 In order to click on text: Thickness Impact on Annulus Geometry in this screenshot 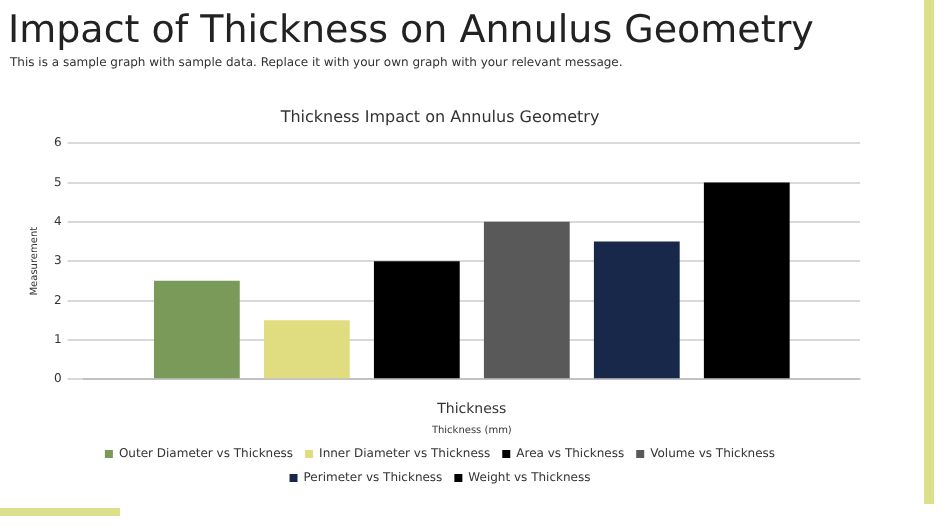, I will do `click(439, 116)`.